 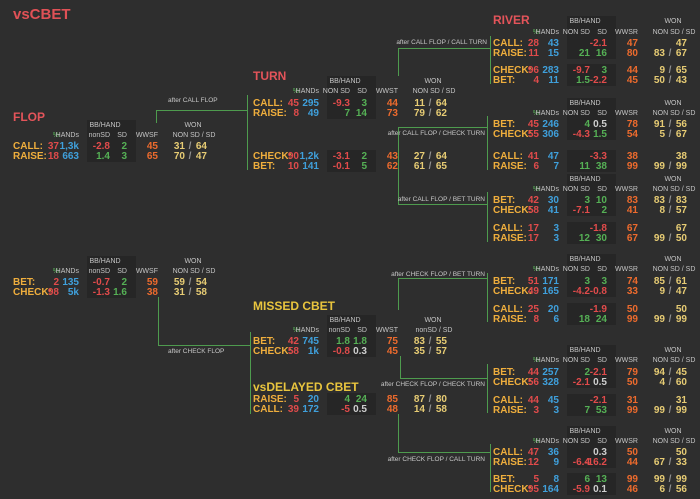 I want to click on stat-won-nonsd: 70, so click(x=179, y=156).